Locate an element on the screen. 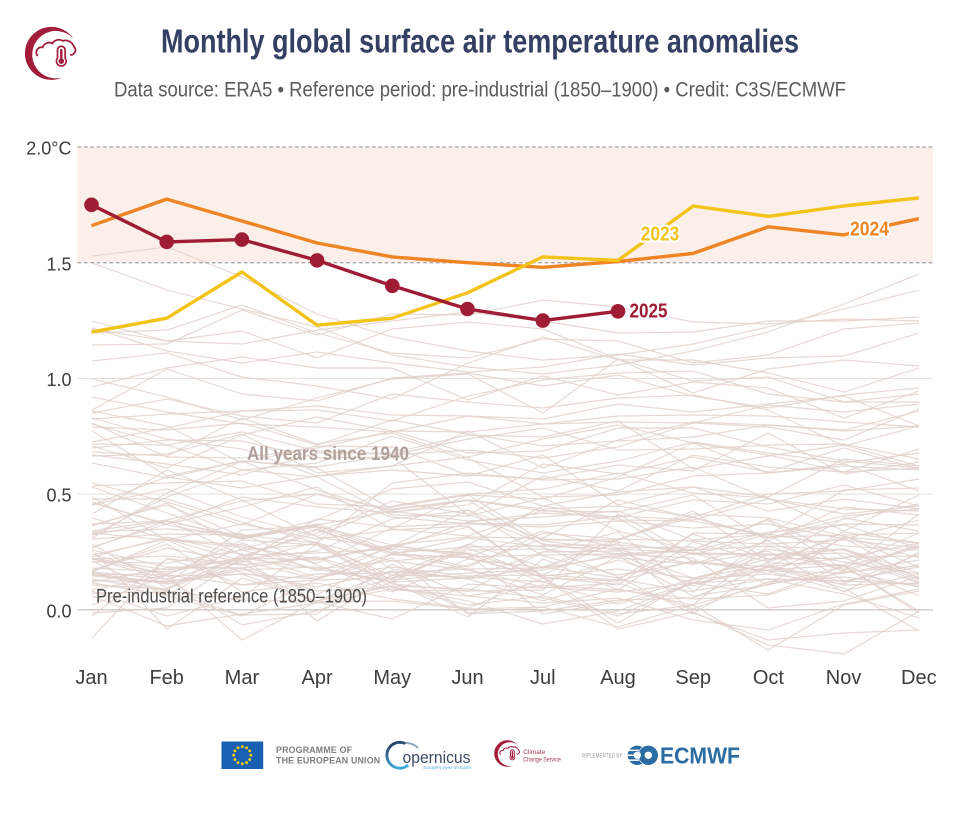 Image resolution: width=960 pixels, height=827 pixels. svg-text: 2025 is located at coordinates (649, 311).